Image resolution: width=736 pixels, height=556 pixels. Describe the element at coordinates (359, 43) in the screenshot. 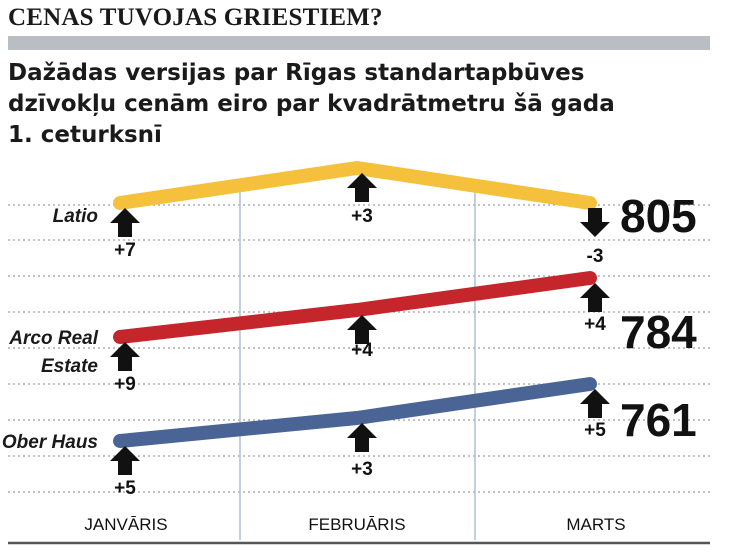

I see `header-band` at that location.